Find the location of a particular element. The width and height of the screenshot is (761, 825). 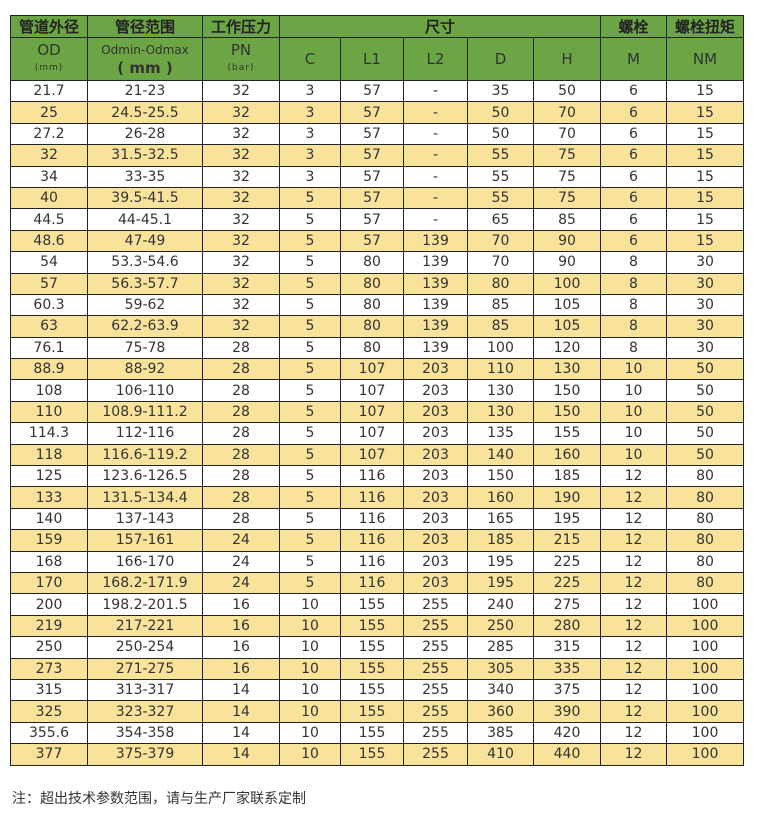

table-cell: 313-317 is located at coordinates (145, 690).